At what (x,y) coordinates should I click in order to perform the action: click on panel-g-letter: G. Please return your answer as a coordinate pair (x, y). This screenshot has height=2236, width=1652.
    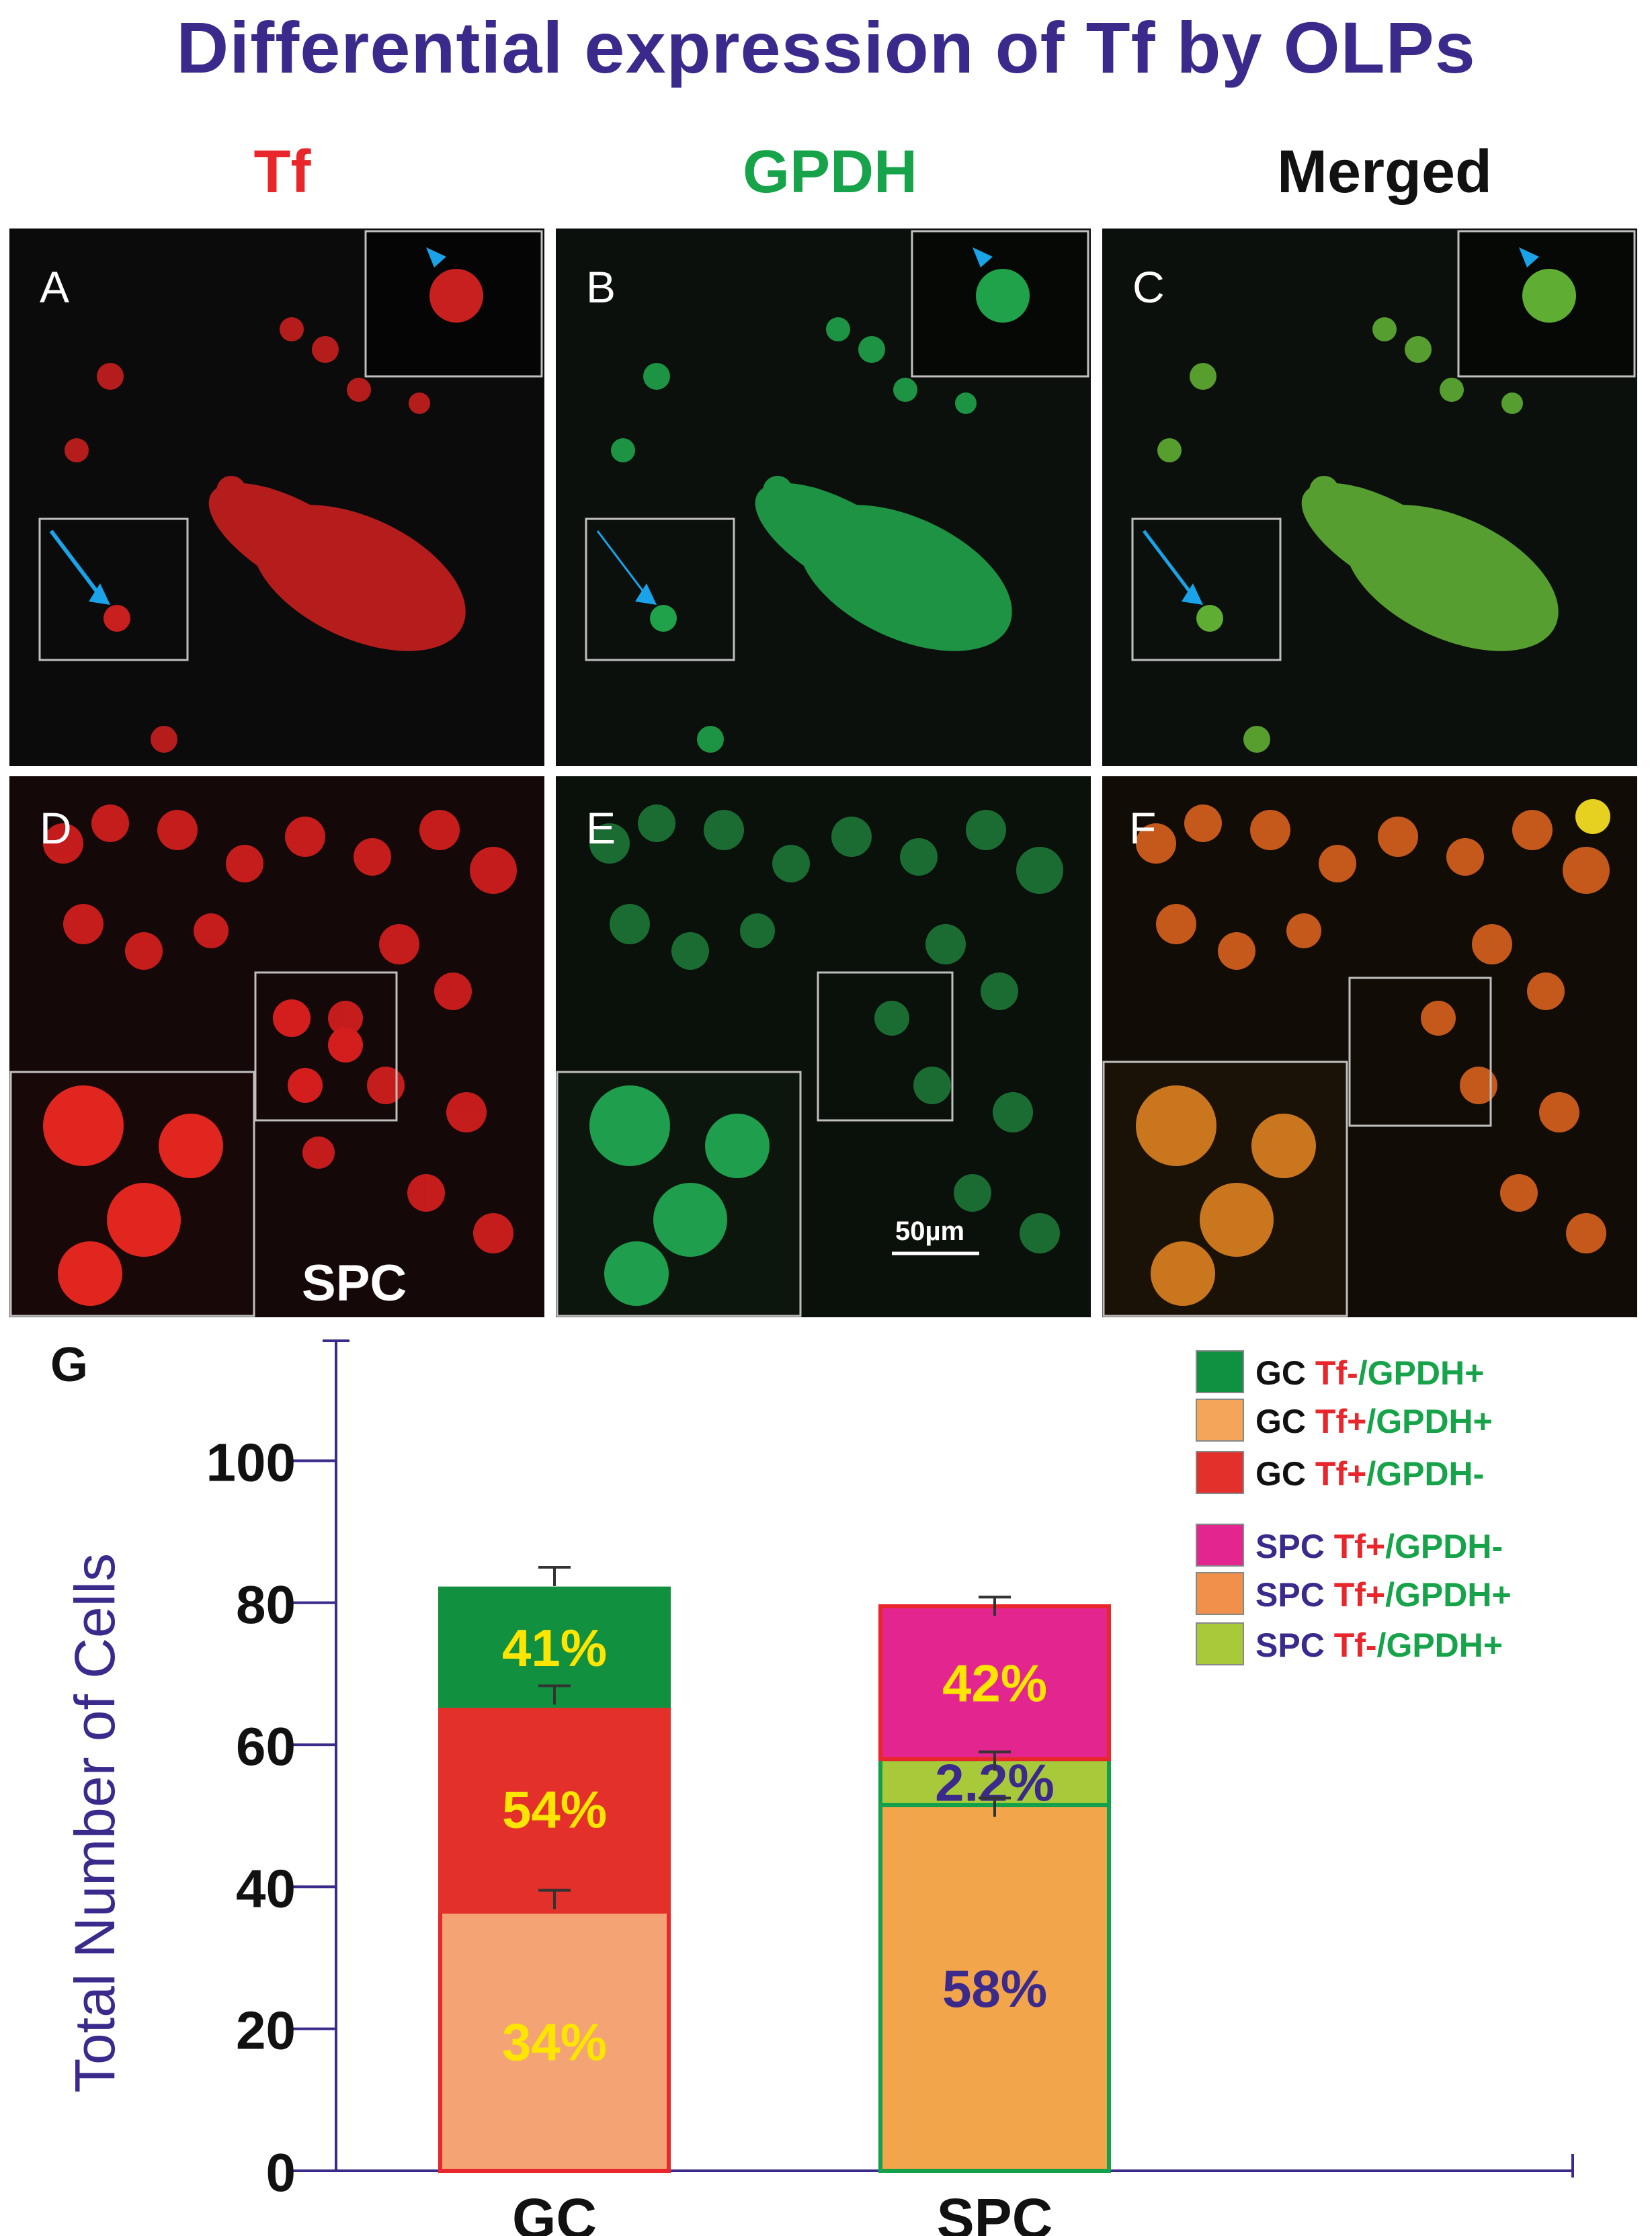
    Looking at the image, I should click on (69, 1365).